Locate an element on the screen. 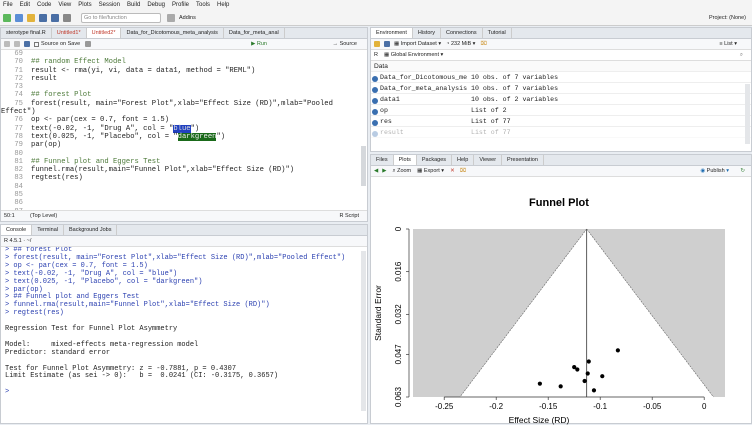  editor-tab: Data_for_Dicotomous_meta_analysis is located at coordinates (172, 33).